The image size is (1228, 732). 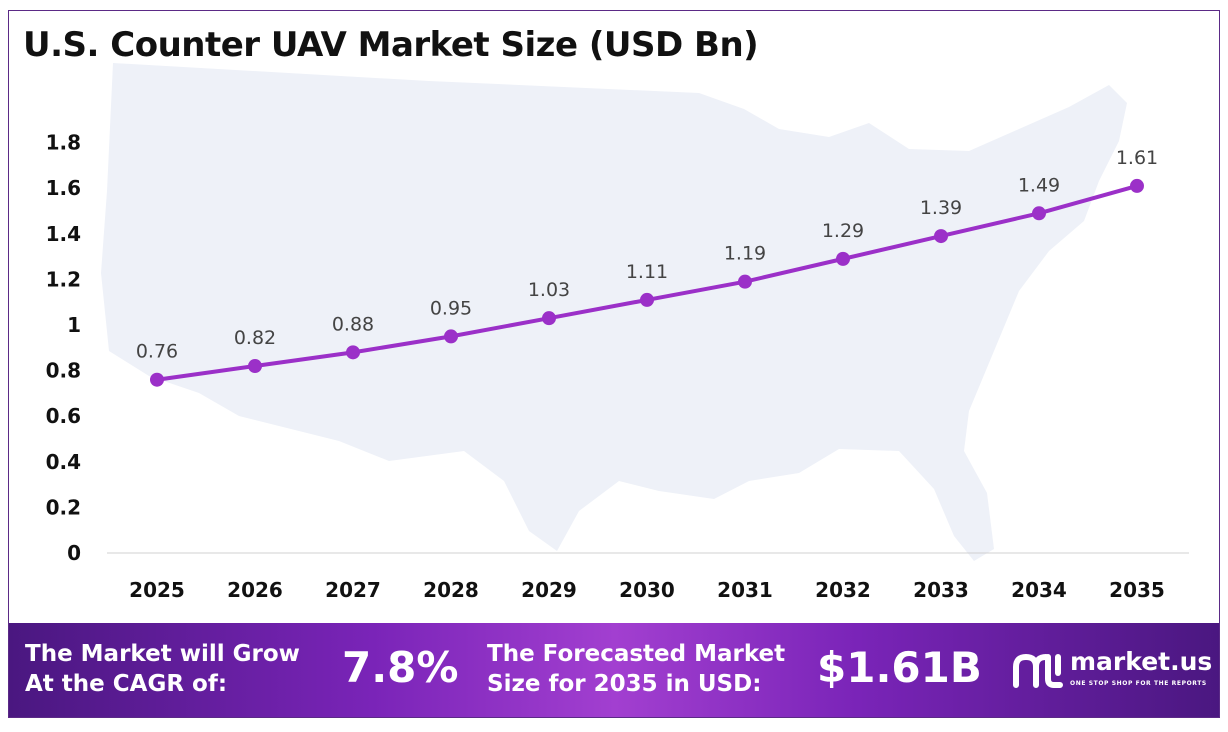 What do you see at coordinates (63, 507) in the screenshot?
I see `y-tick-label: 0.2` at bounding box center [63, 507].